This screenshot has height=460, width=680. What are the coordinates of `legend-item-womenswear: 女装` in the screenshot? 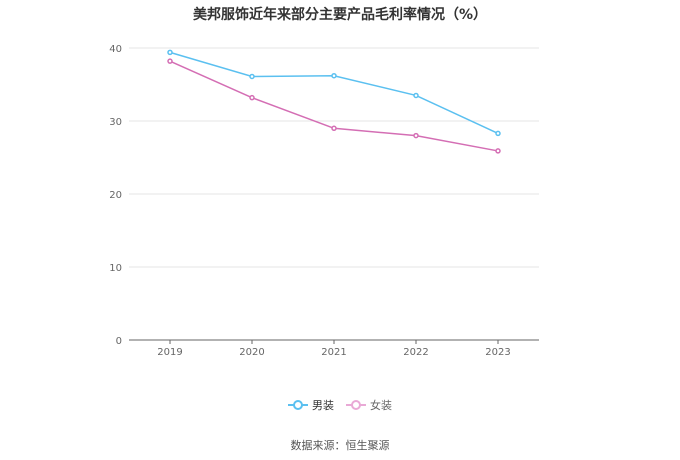 It's located at (369, 405).